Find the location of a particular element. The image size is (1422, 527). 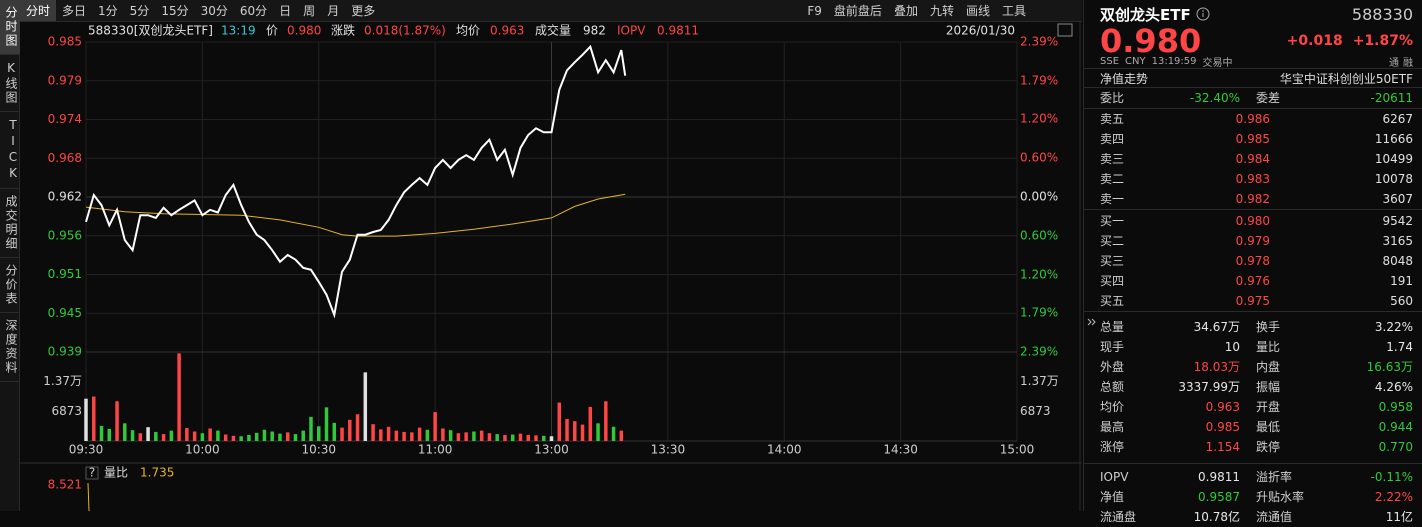

stat-label: 净值 is located at coordinates (1112, 497).